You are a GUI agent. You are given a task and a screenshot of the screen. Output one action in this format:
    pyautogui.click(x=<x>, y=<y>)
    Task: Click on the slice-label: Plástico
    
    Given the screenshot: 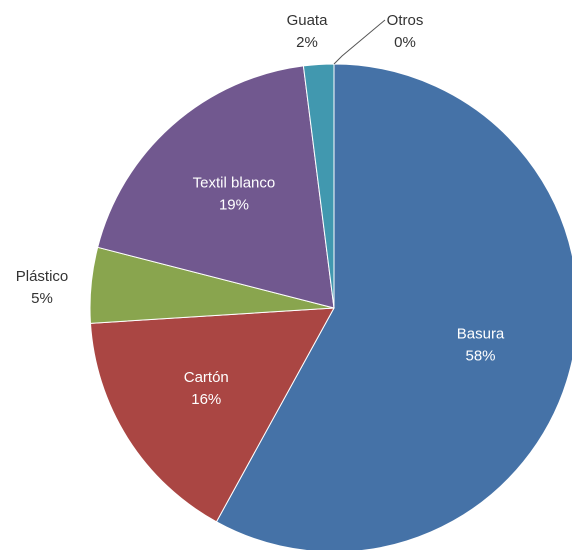 What is the action you would take?
    pyautogui.click(x=42, y=276)
    